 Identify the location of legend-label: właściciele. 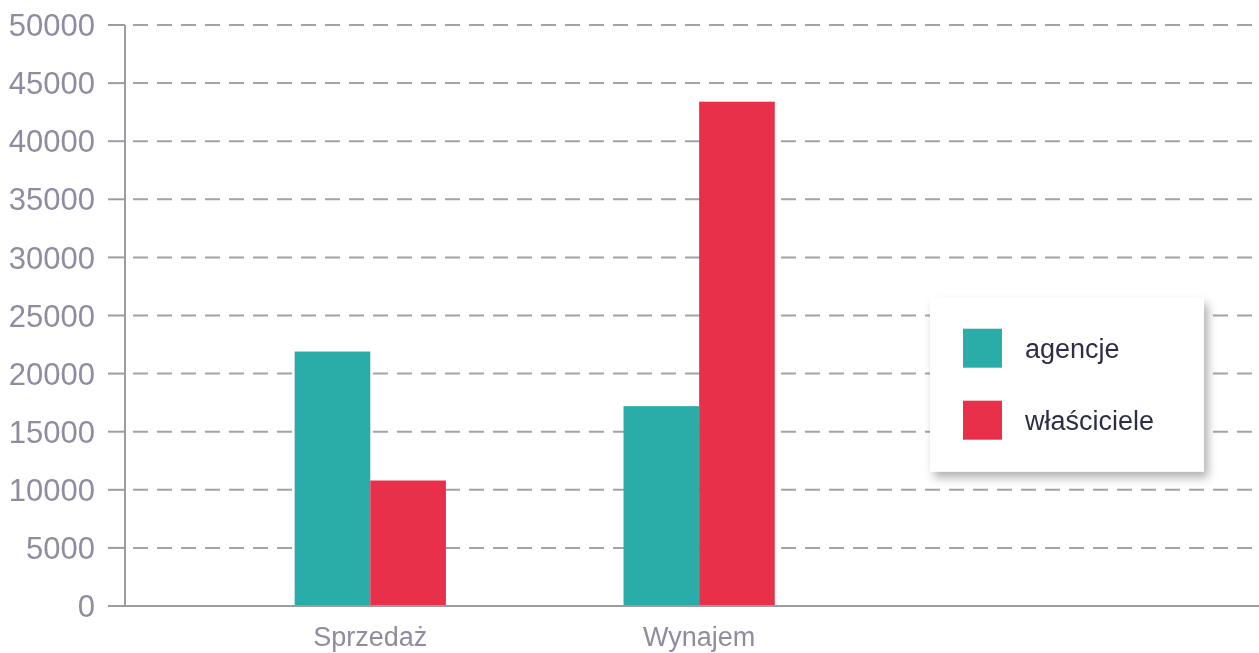
(1089, 421).